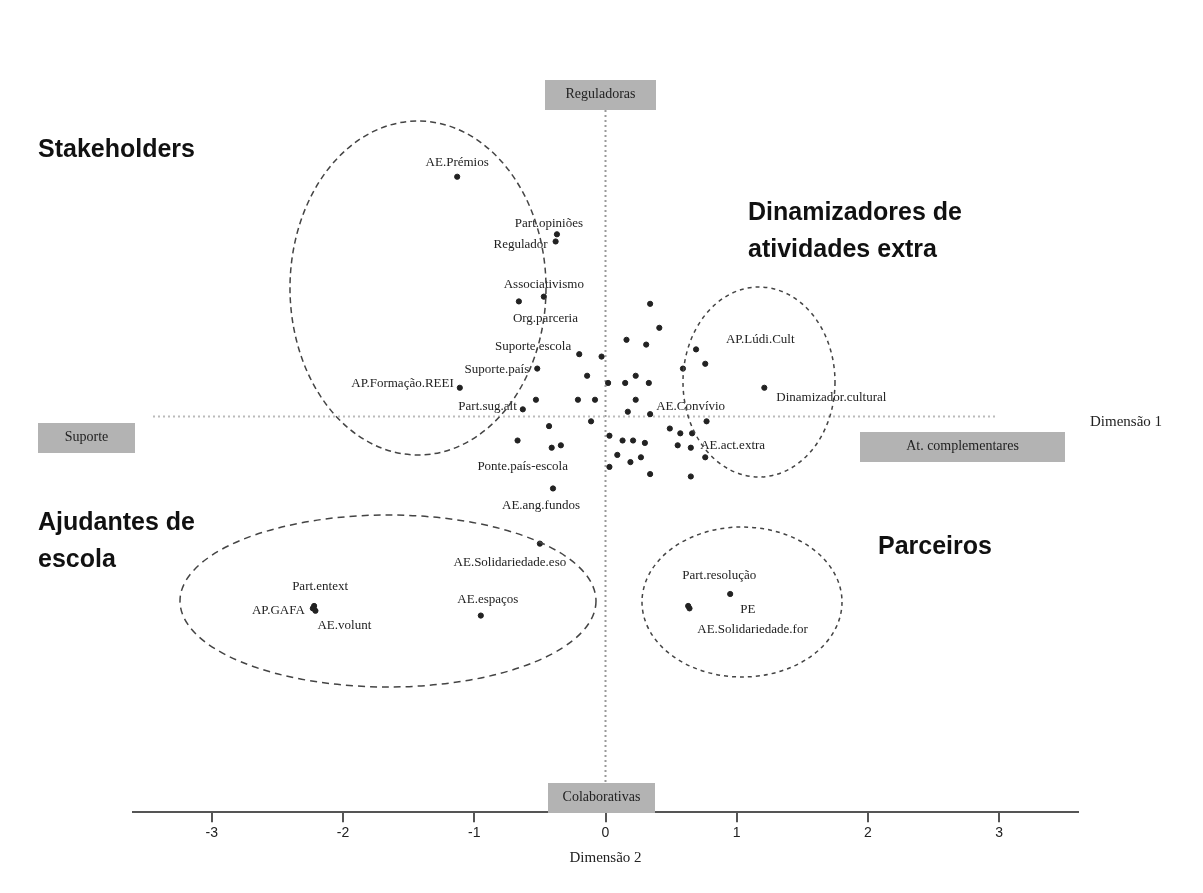 The height and width of the screenshot is (893, 1203). What do you see at coordinates (533, 345) in the screenshot?
I see `annotation: Suporte.escola` at bounding box center [533, 345].